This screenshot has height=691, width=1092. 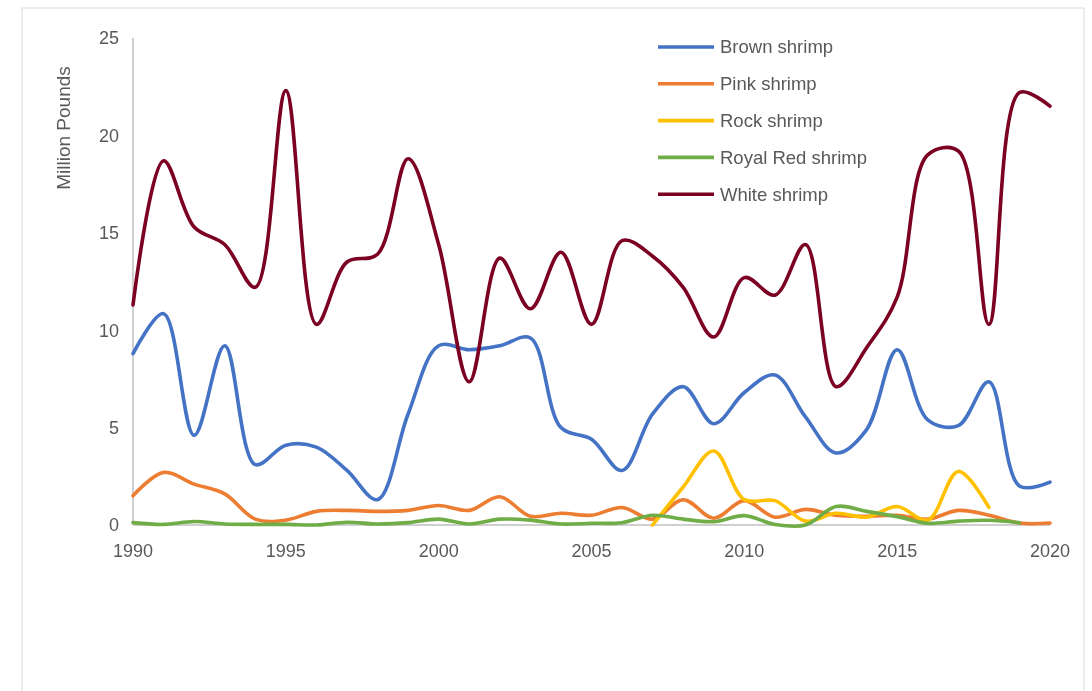 I want to click on y-tick-label: 15, so click(x=108, y=233).